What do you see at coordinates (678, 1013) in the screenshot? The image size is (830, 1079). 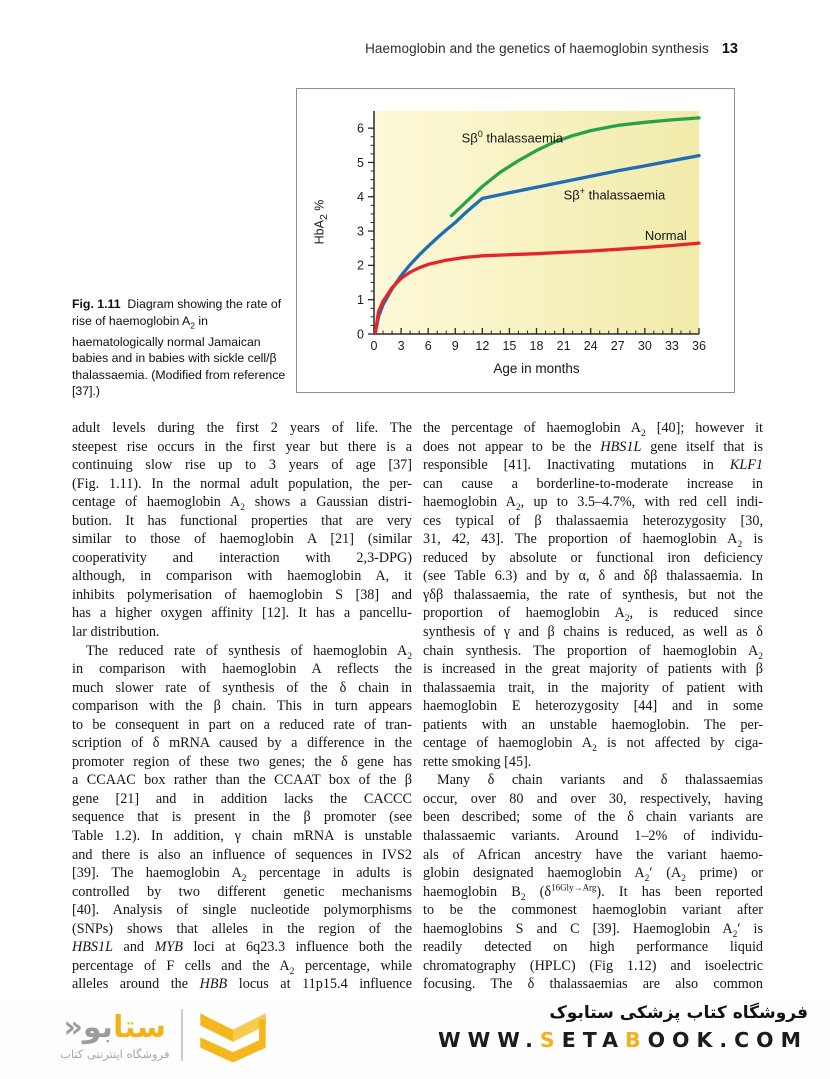 I see `site-title: فروشگاه کتاب پزشکی ستابوک` at bounding box center [678, 1013].